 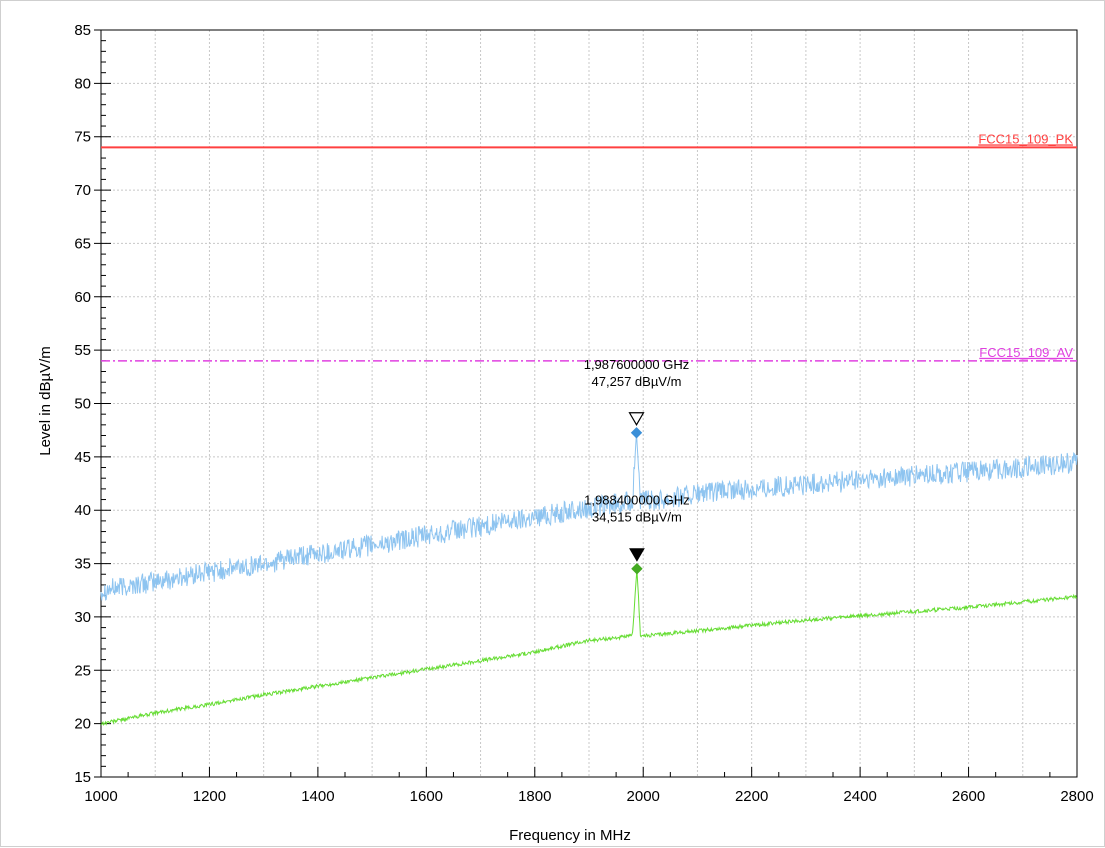 I want to click on y-tick-label: 80, so click(x=82, y=83).